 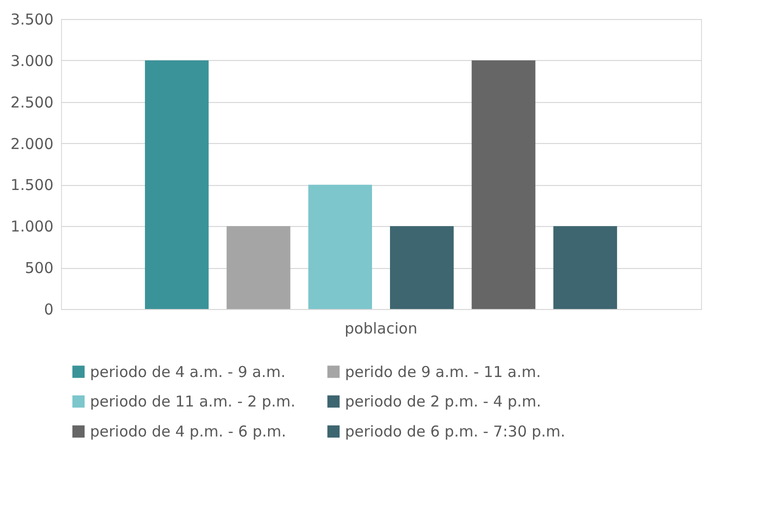 What do you see at coordinates (32, 227) in the screenshot?
I see `y-tick-label: 1.000` at bounding box center [32, 227].